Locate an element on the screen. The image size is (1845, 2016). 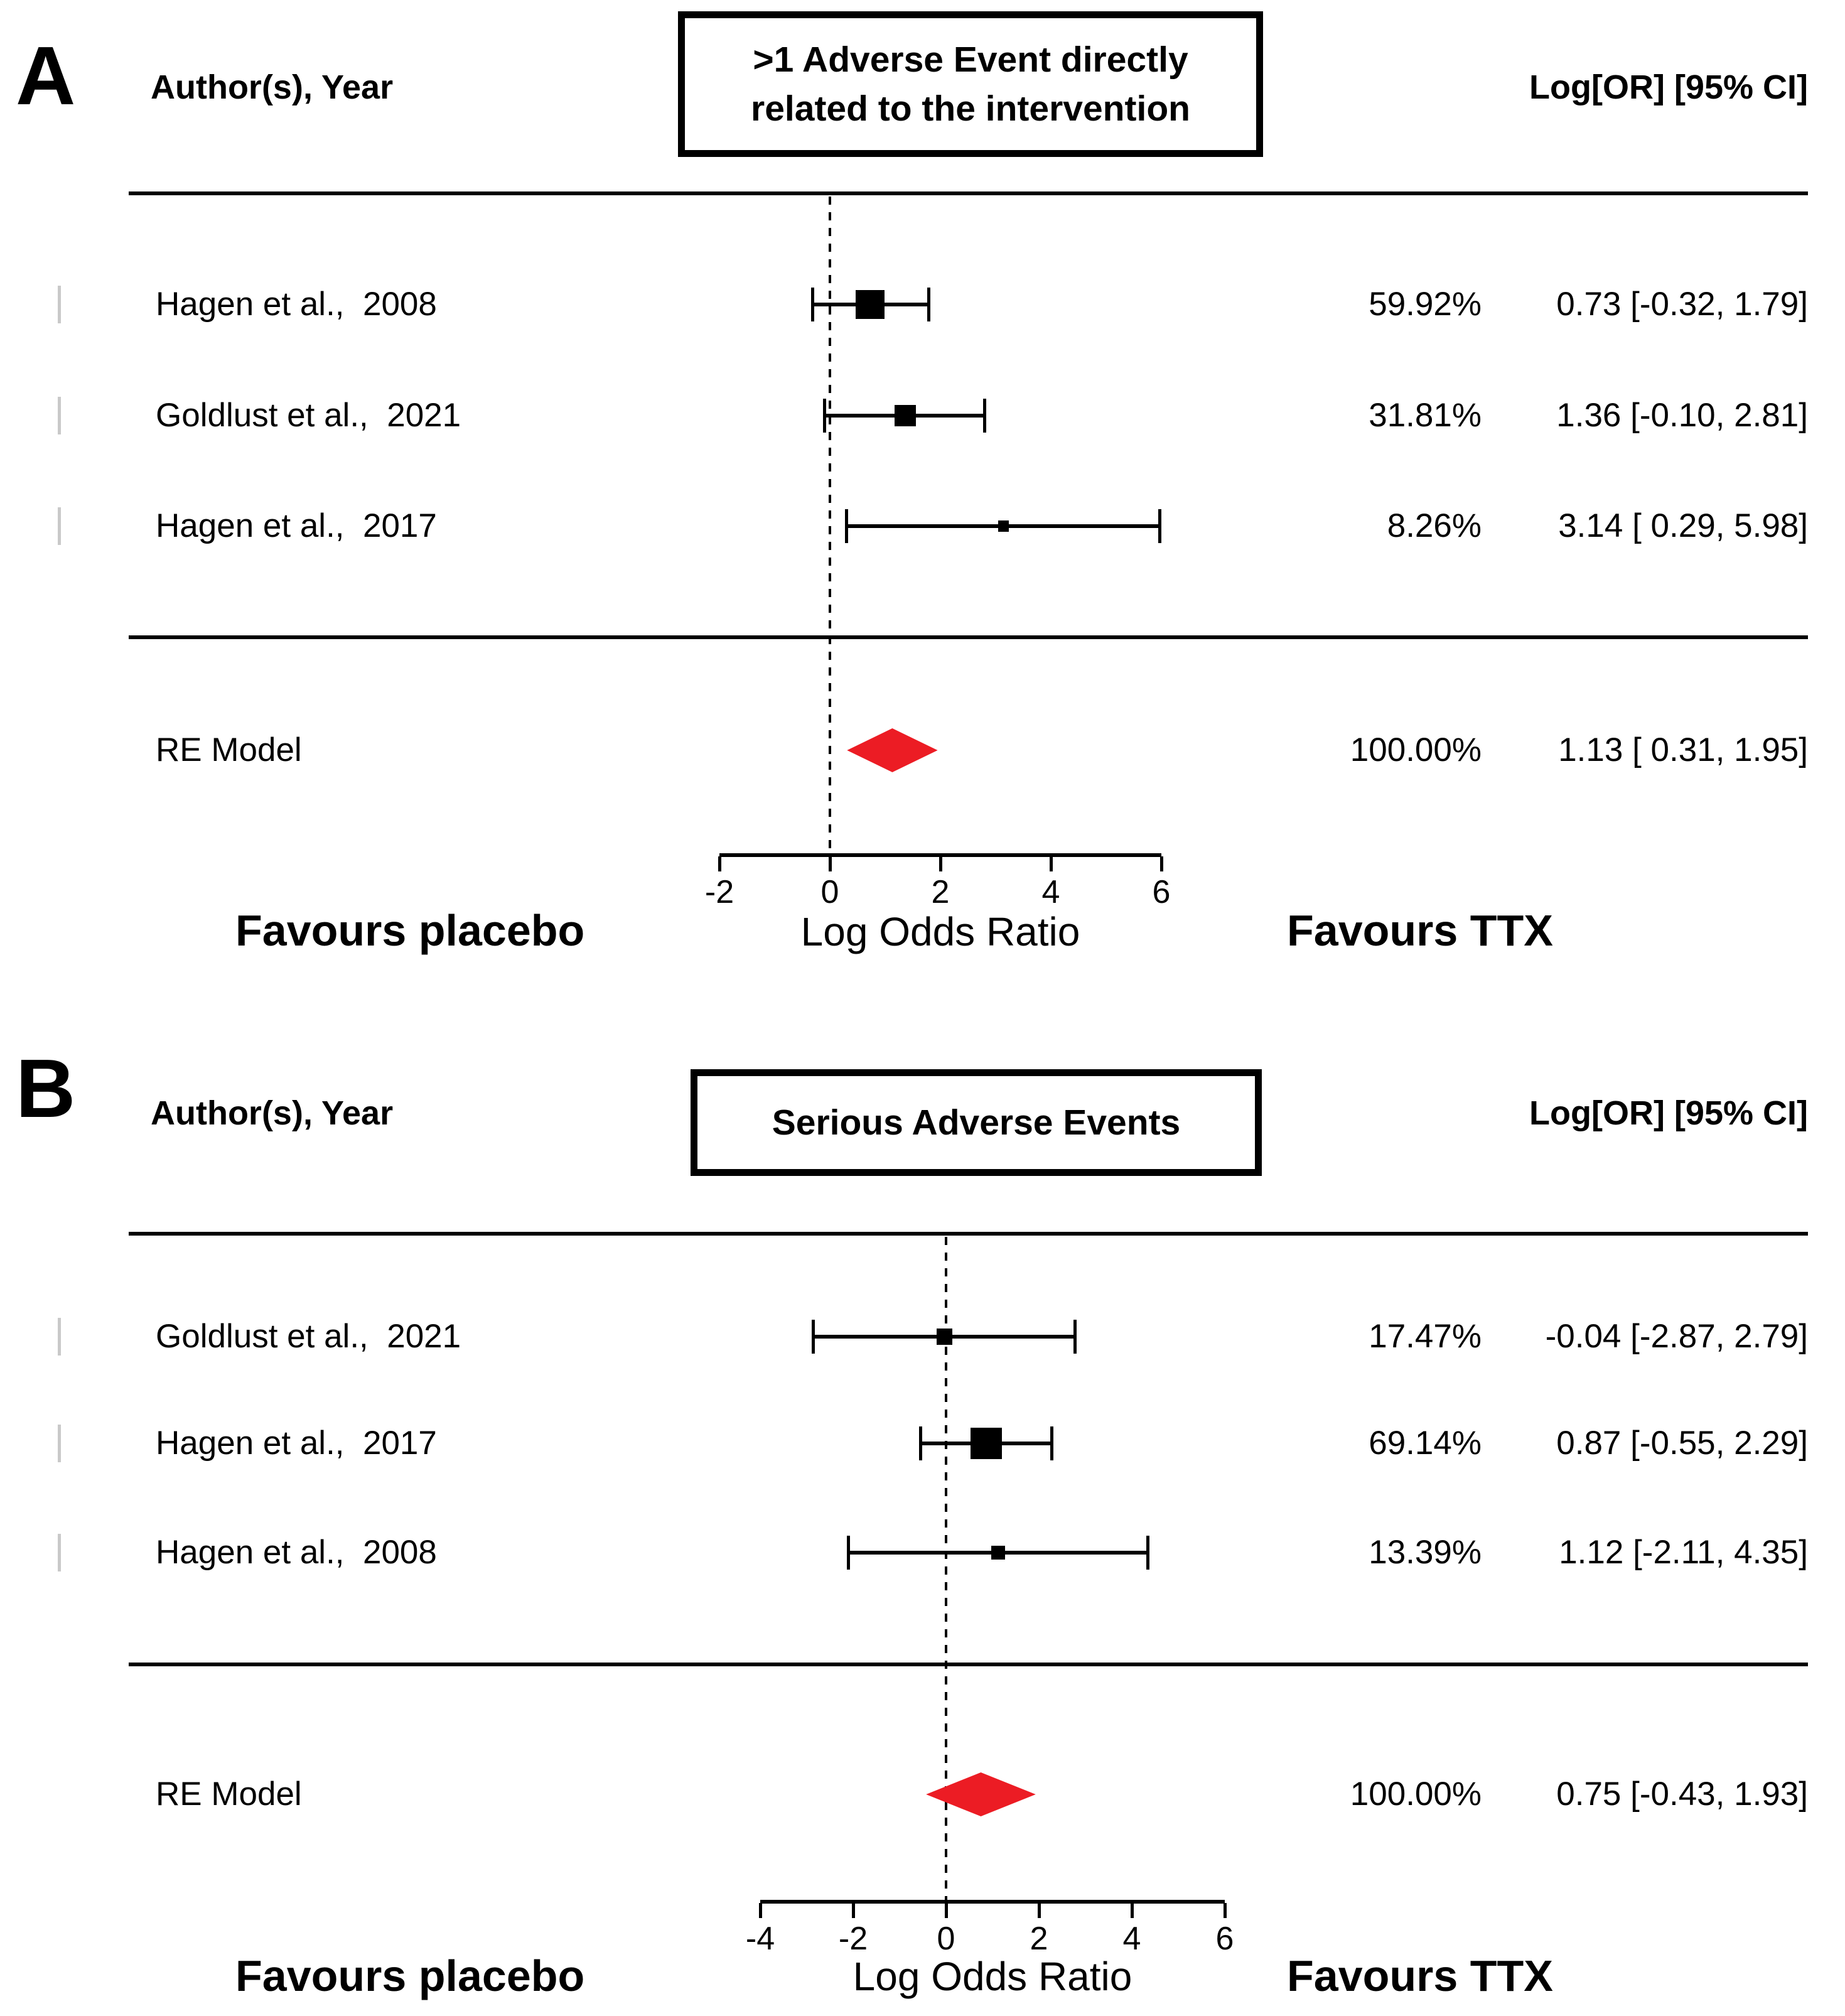
panel-b-x-axis-tick-label: -2 is located at coordinates (853, 1939).